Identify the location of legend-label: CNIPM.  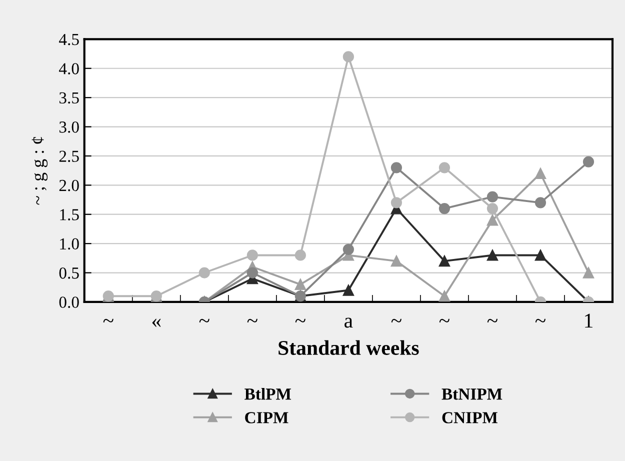
(470, 418).